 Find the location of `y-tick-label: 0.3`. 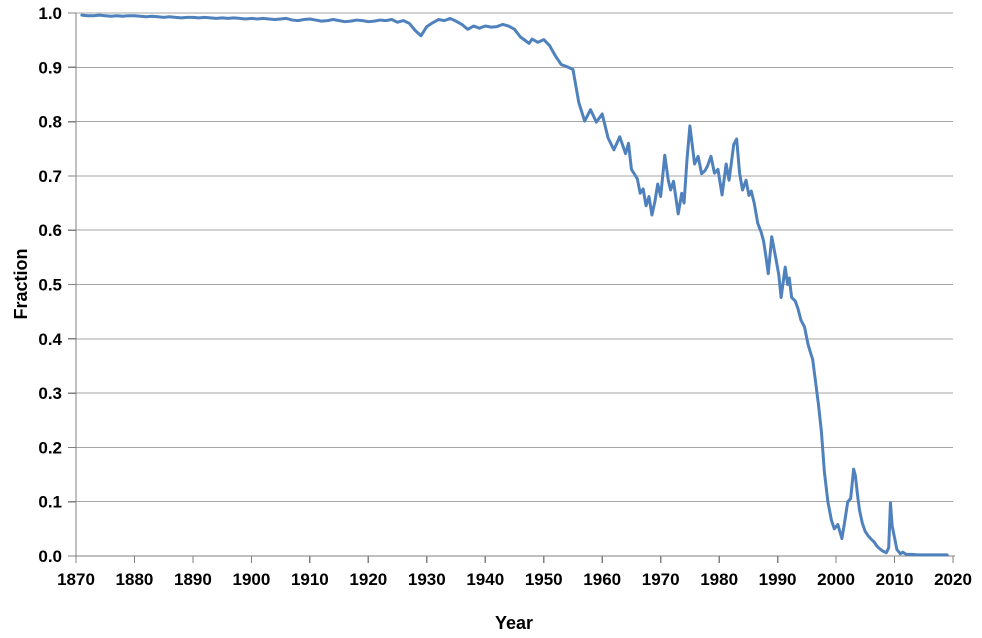

y-tick-label: 0.3 is located at coordinates (50, 393).